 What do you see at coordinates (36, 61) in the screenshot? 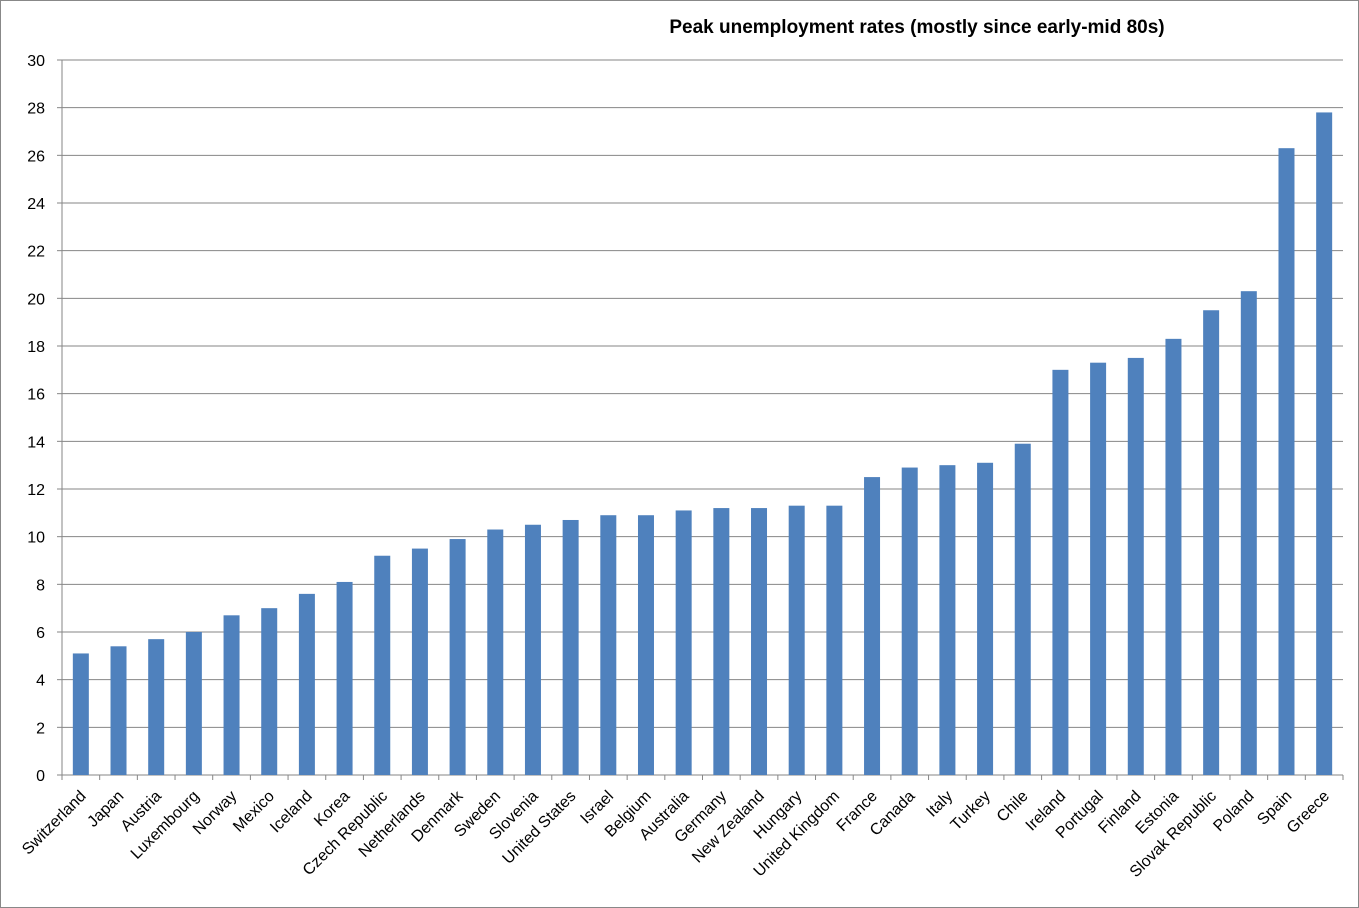
I see `y-tick-label: 30` at bounding box center [36, 61].